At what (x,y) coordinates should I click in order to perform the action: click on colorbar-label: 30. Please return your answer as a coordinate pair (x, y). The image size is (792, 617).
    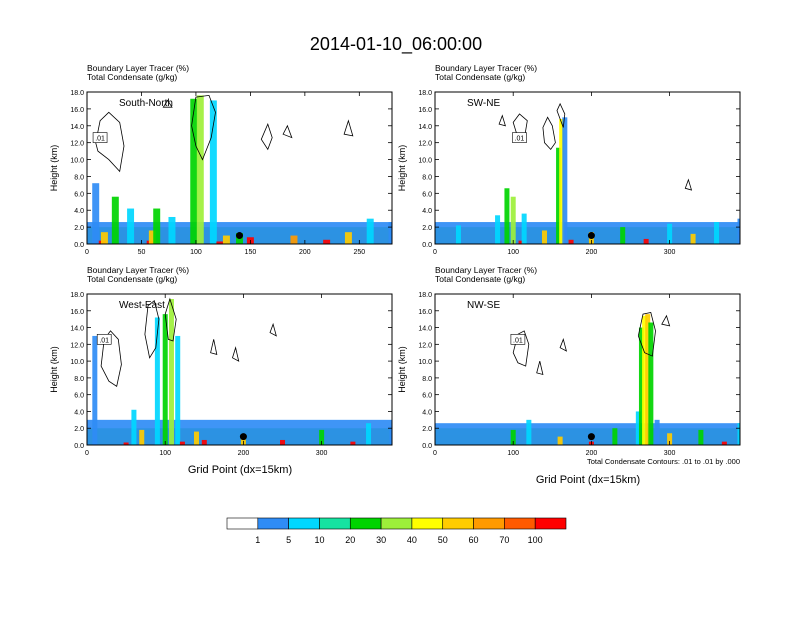
    Looking at the image, I should click on (381, 540).